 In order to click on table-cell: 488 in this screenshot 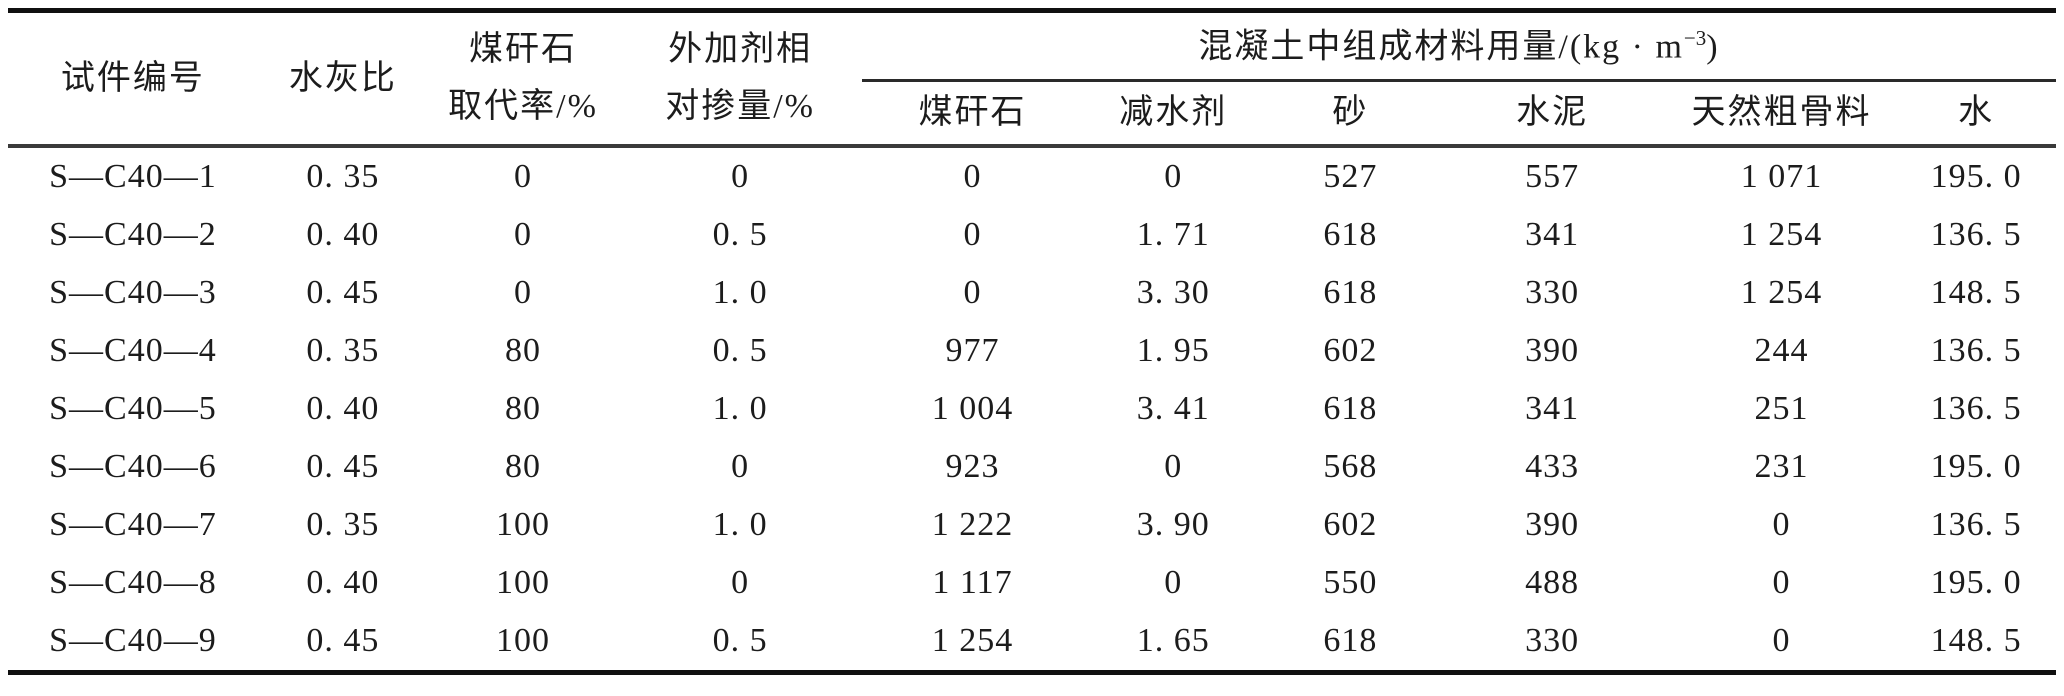, I will do `click(1552, 583)`.